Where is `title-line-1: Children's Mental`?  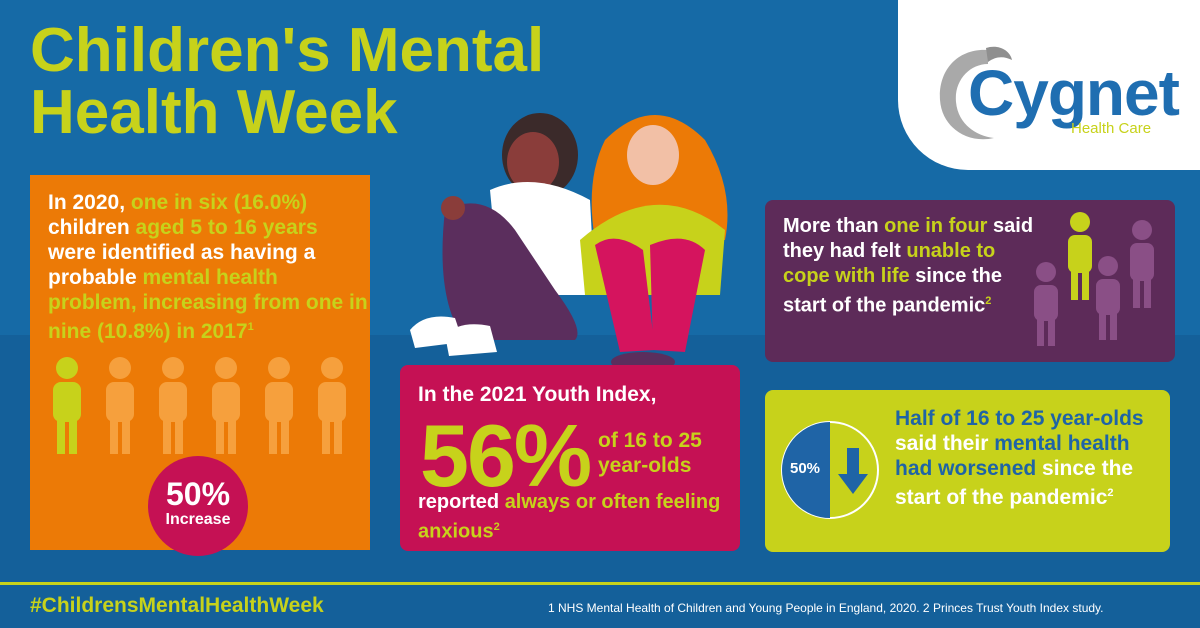 title-line-1: Children's Mental is located at coordinates (287, 50).